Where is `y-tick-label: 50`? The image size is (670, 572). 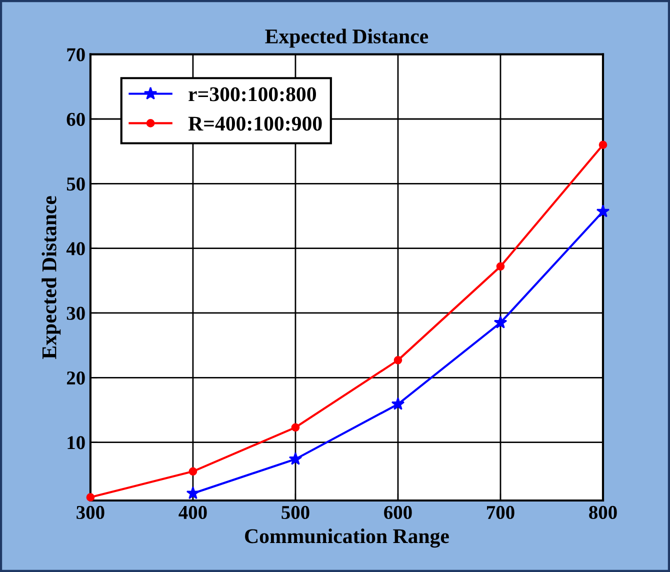
y-tick-label: 50 is located at coordinates (75, 184).